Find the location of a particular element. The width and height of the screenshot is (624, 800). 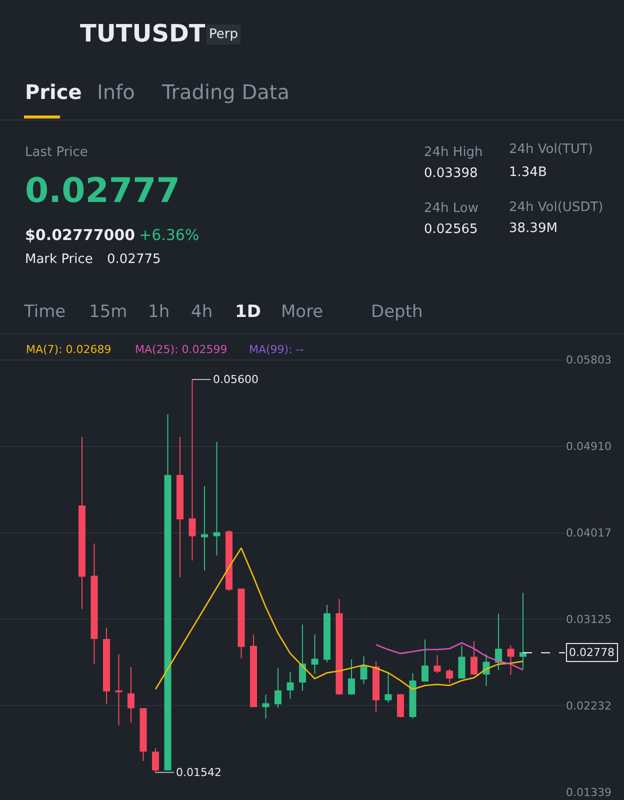

y-tick-label: 0.01339 is located at coordinates (589, 792).